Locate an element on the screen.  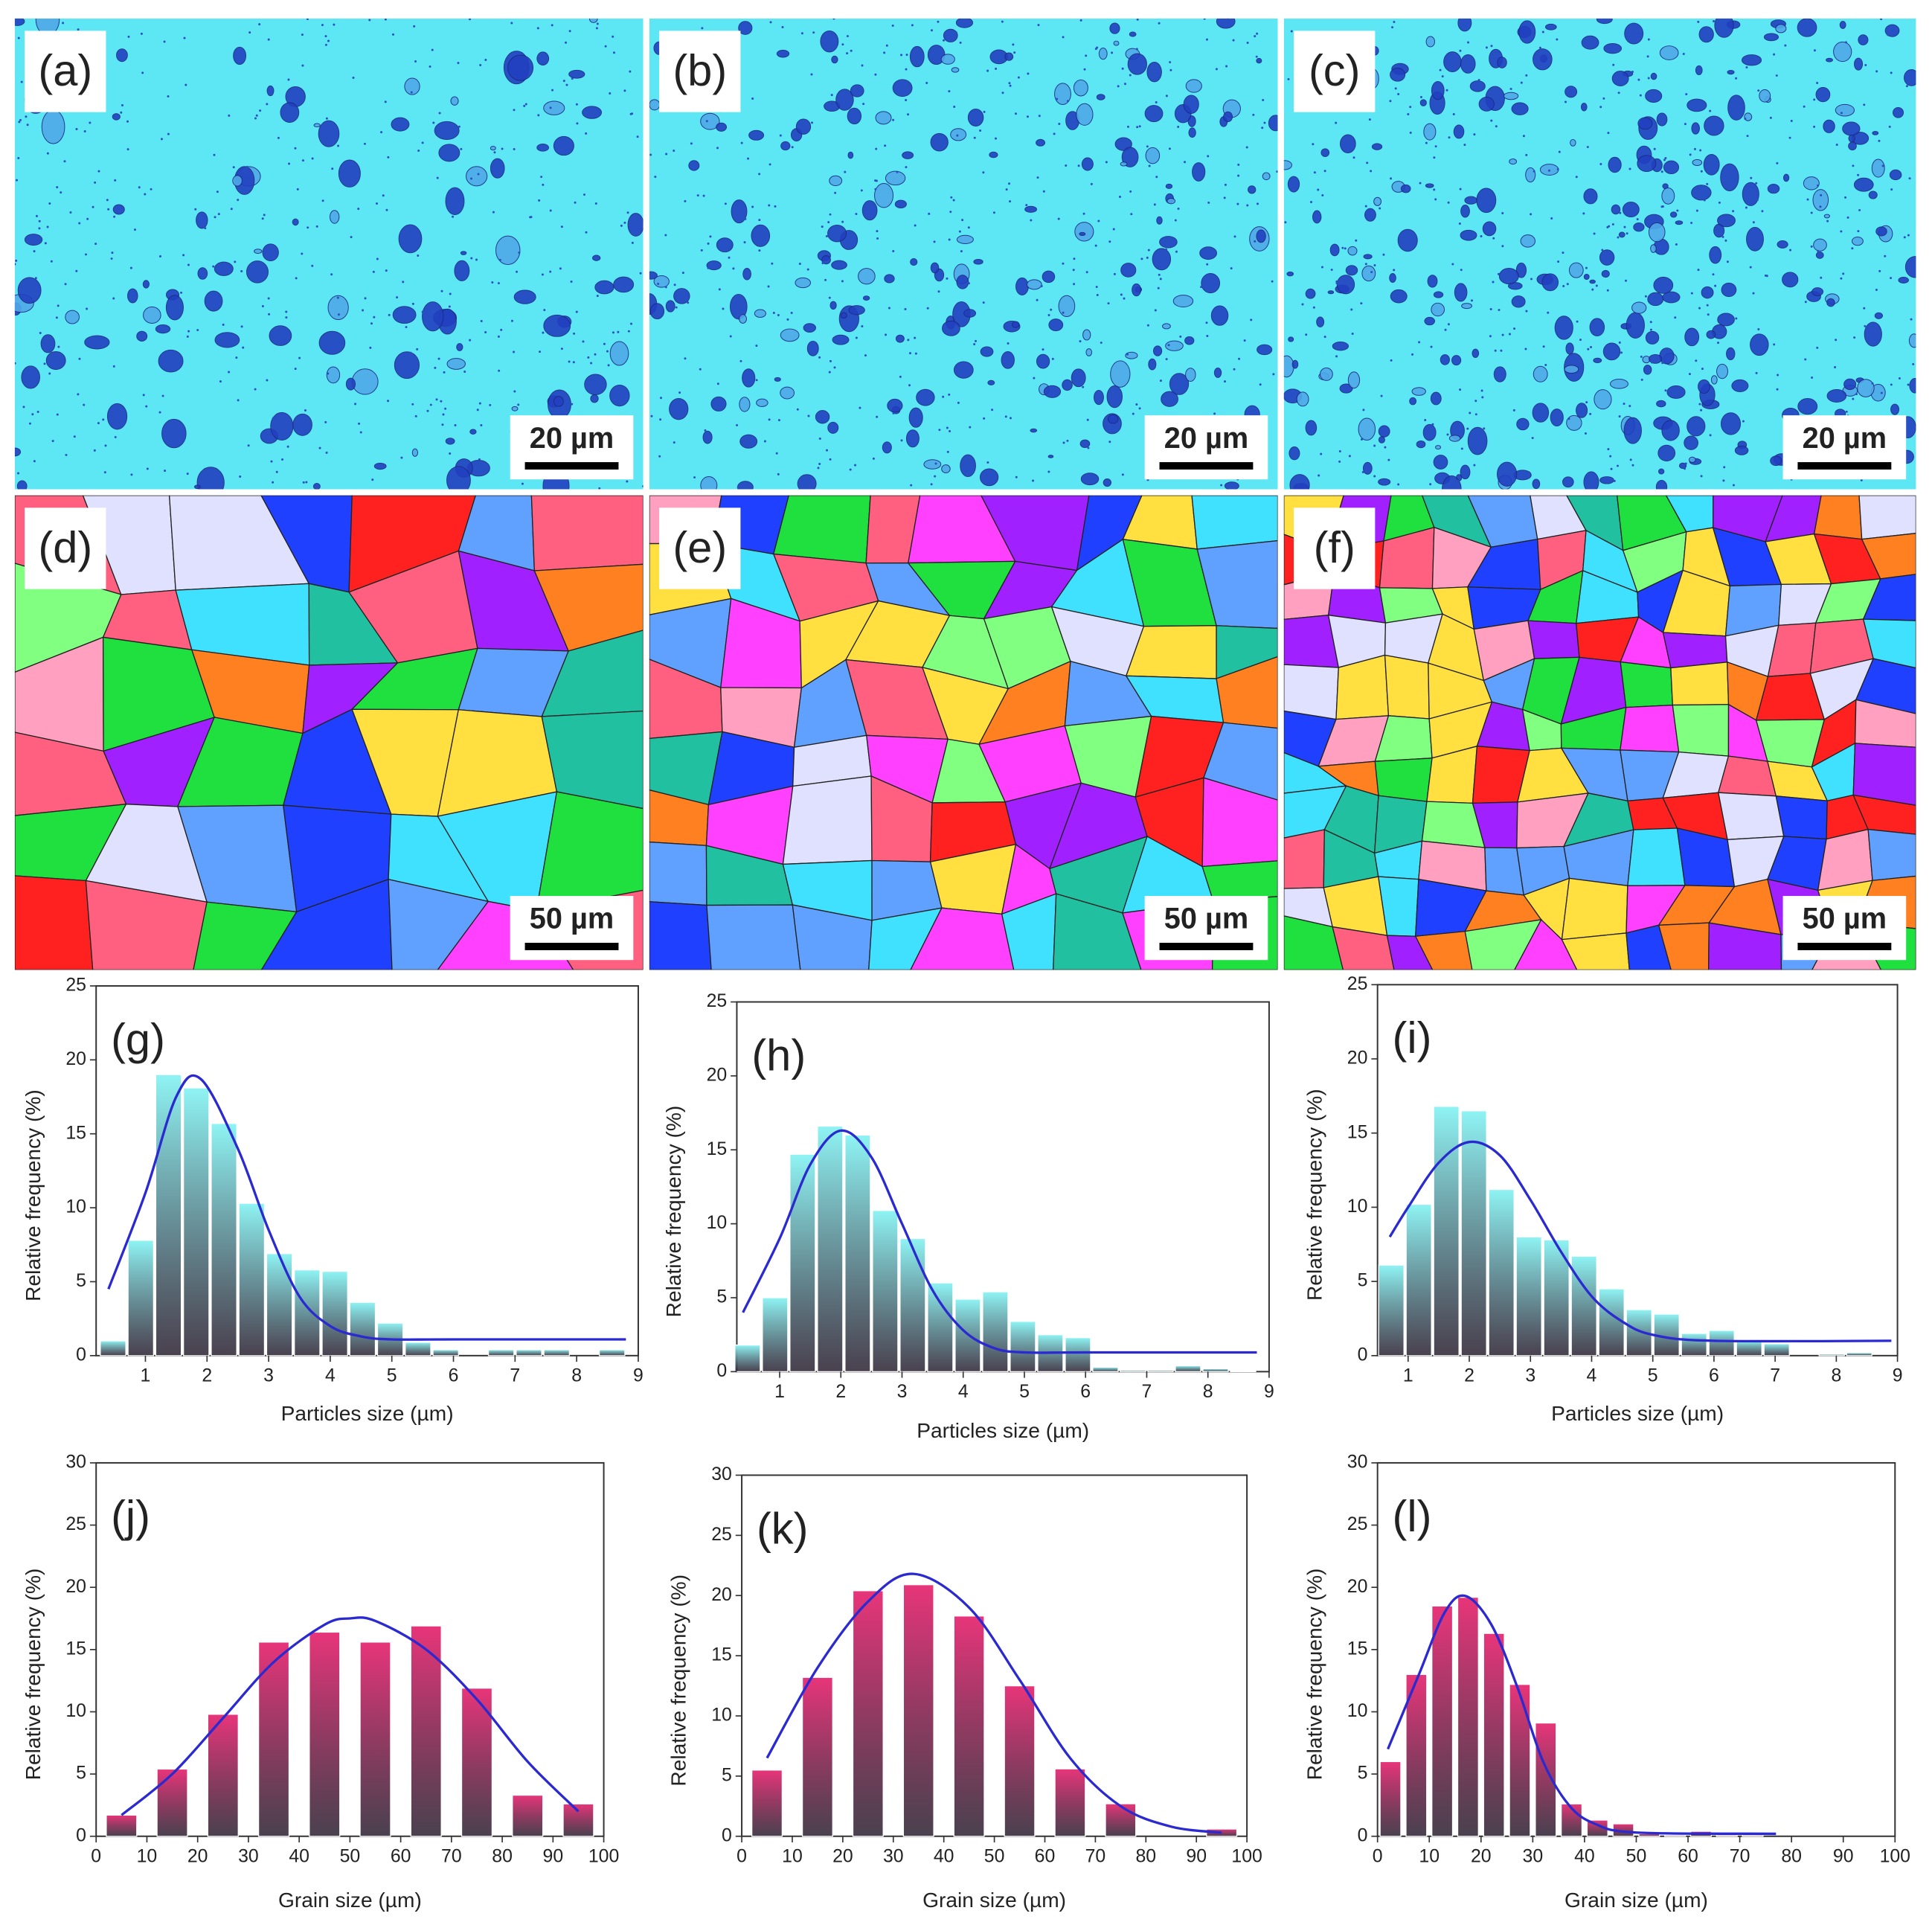
plot-area is located at coordinates (1636, 1649).